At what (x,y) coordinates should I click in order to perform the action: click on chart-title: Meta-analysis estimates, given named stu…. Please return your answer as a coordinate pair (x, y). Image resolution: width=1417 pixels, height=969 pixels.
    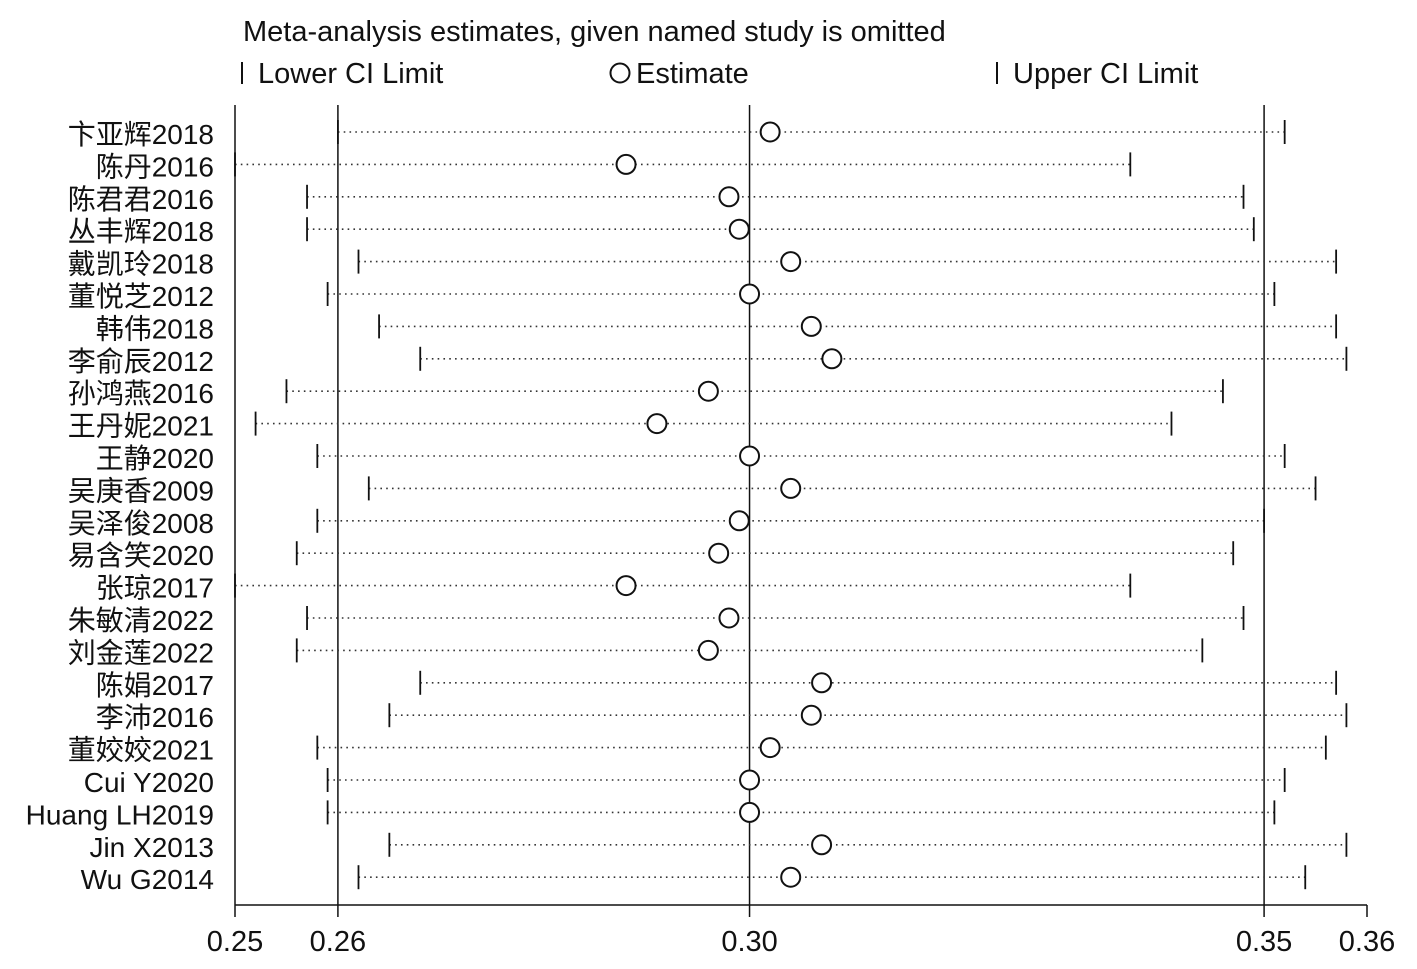
    Looking at the image, I should click on (594, 32).